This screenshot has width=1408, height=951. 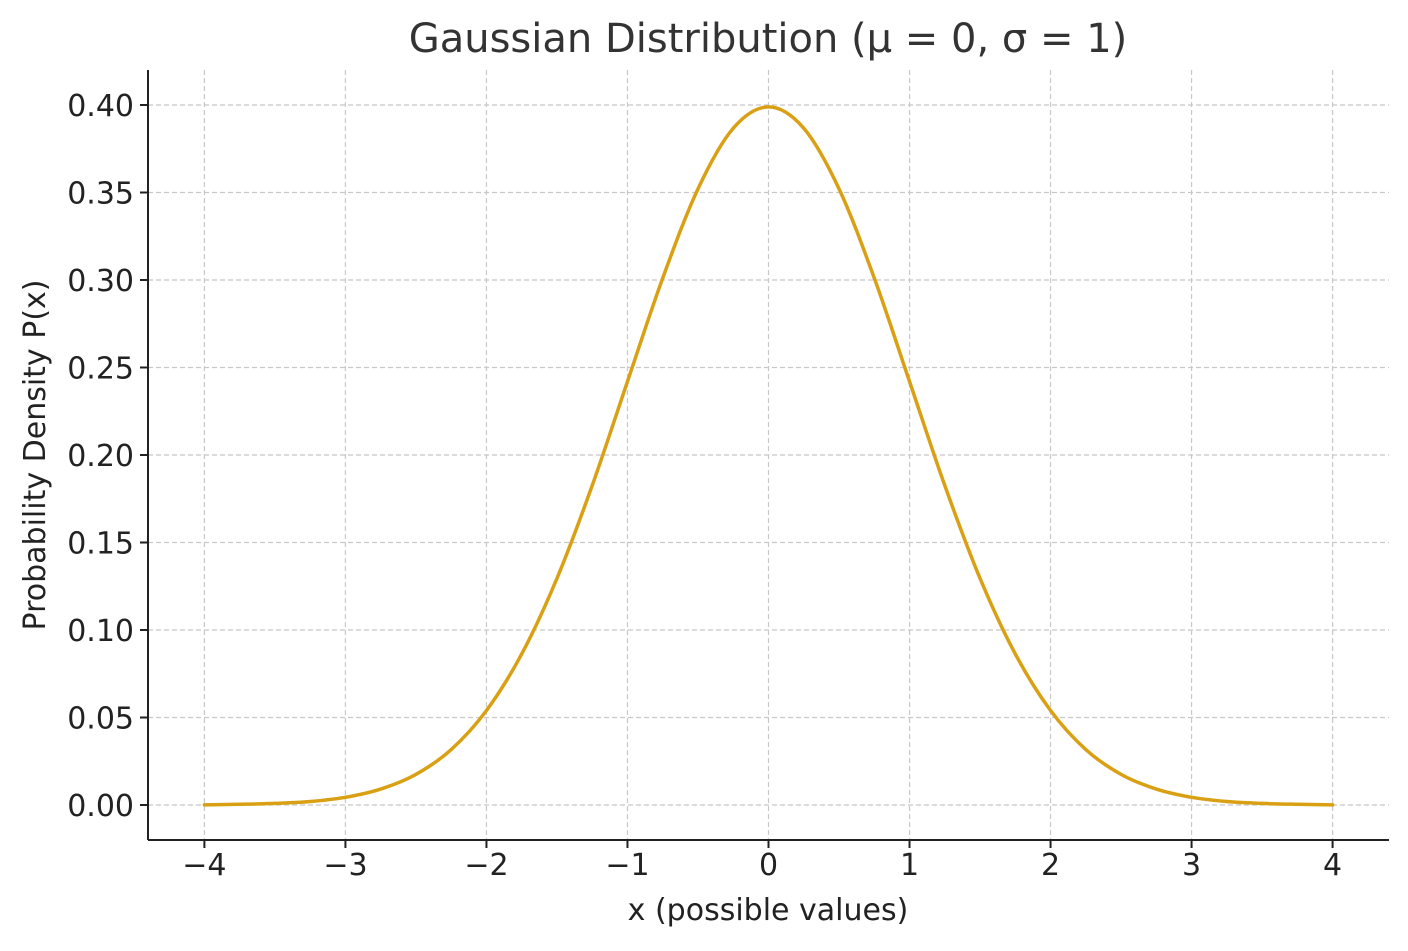 What do you see at coordinates (627, 865) in the screenshot?
I see `x-tick-label: −1` at bounding box center [627, 865].